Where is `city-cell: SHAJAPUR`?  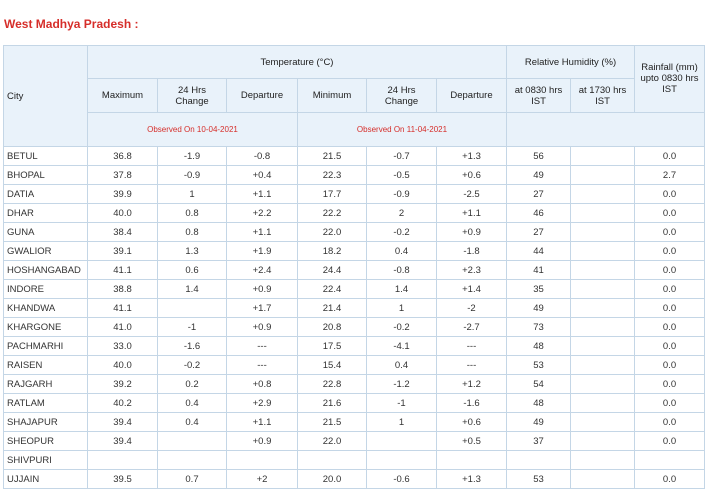
city-cell: SHAJAPUR is located at coordinates (45, 422).